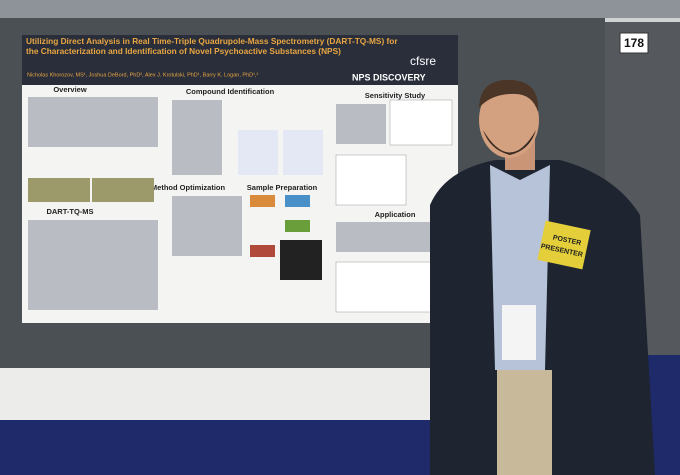 The image size is (680, 475). Describe the element at coordinates (282, 187) in the screenshot. I see `section-heading: Sample Preparation` at that location.